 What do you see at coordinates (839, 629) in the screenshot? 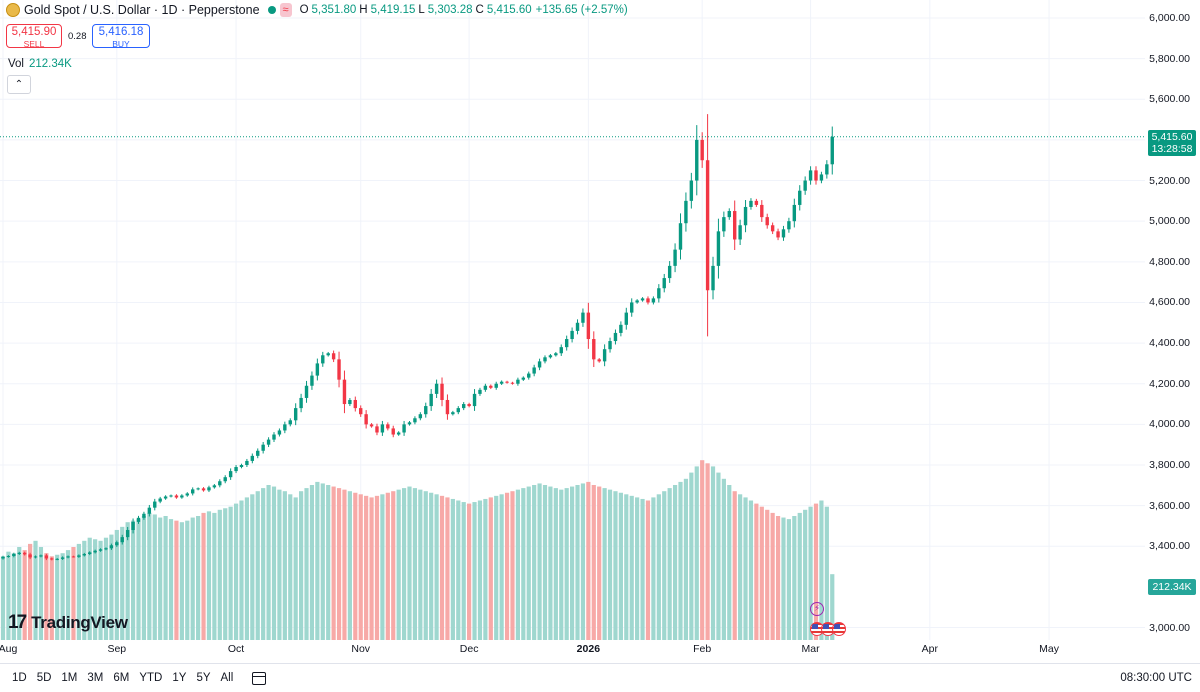
I see `us-flag-event-icon` at bounding box center [839, 629].